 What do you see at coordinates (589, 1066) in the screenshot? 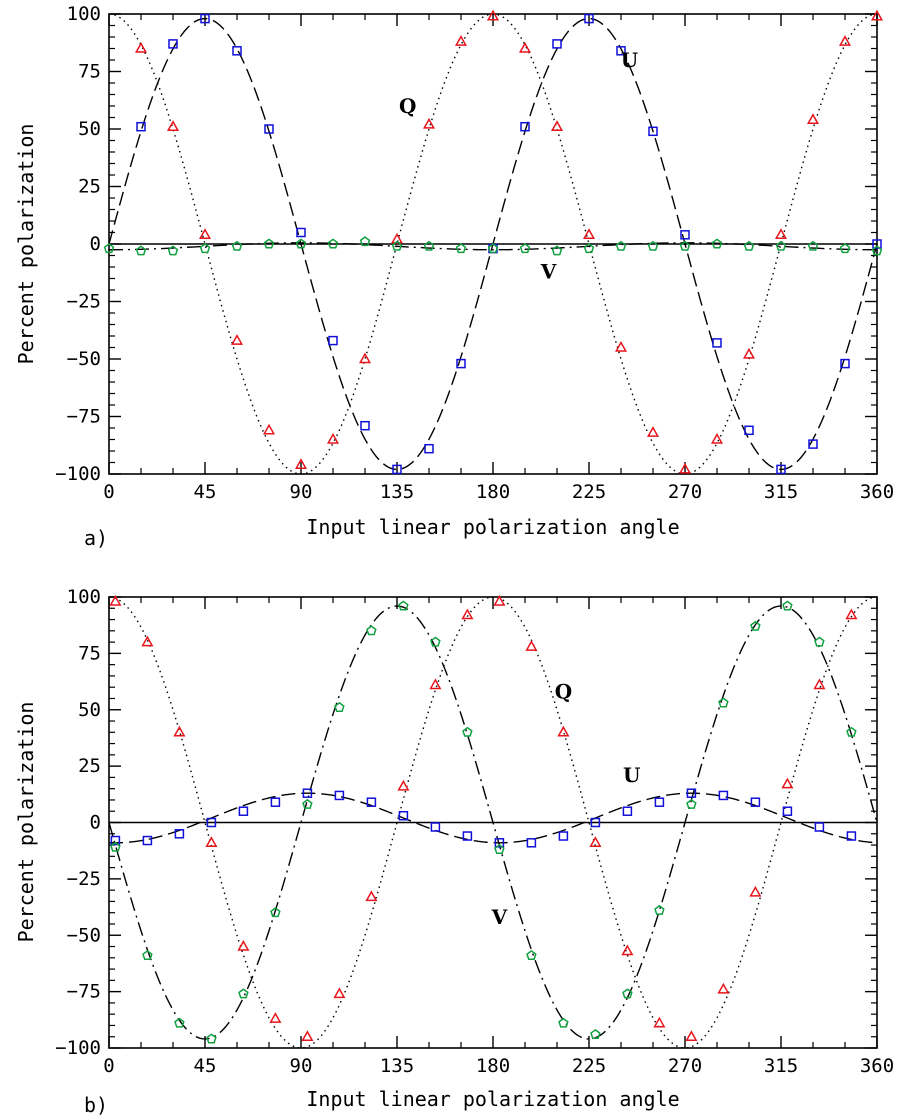
I see `x-tick-label: 225` at bounding box center [589, 1066].